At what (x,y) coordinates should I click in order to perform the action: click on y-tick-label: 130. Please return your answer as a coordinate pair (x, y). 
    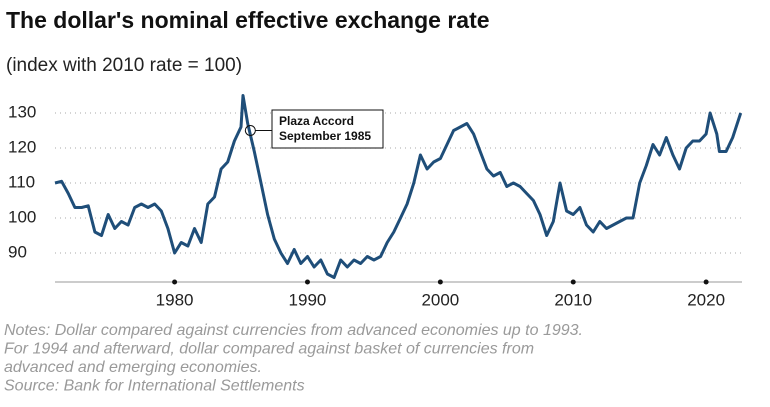
    Looking at the image, I should click on (22, 111).